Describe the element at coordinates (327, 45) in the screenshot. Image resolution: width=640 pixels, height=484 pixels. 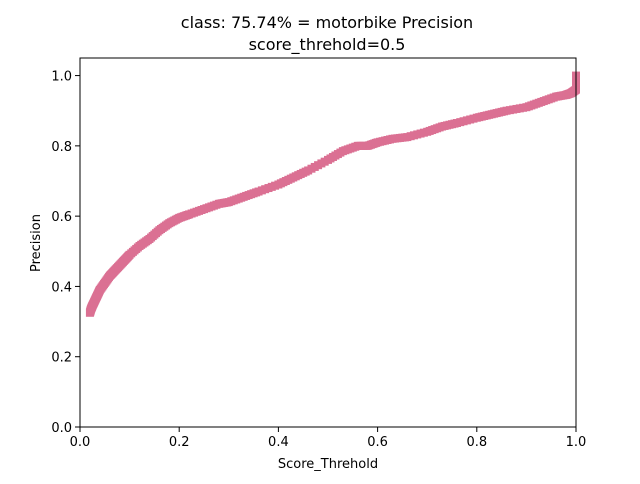
I see `chart-title-line2: score_threhold=0.5` at that location.